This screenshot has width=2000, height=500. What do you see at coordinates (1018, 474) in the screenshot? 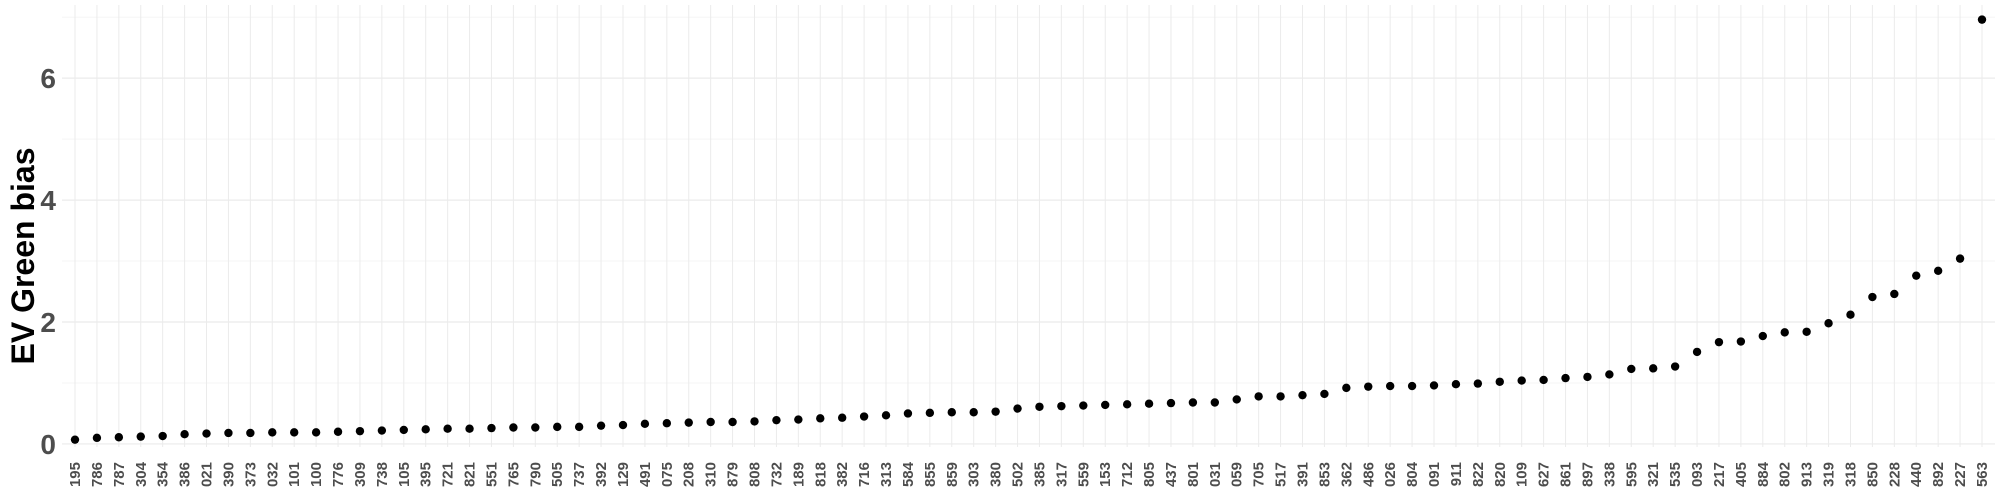
I see `x-tick-label: 502` at bounding box center [1018, 474].